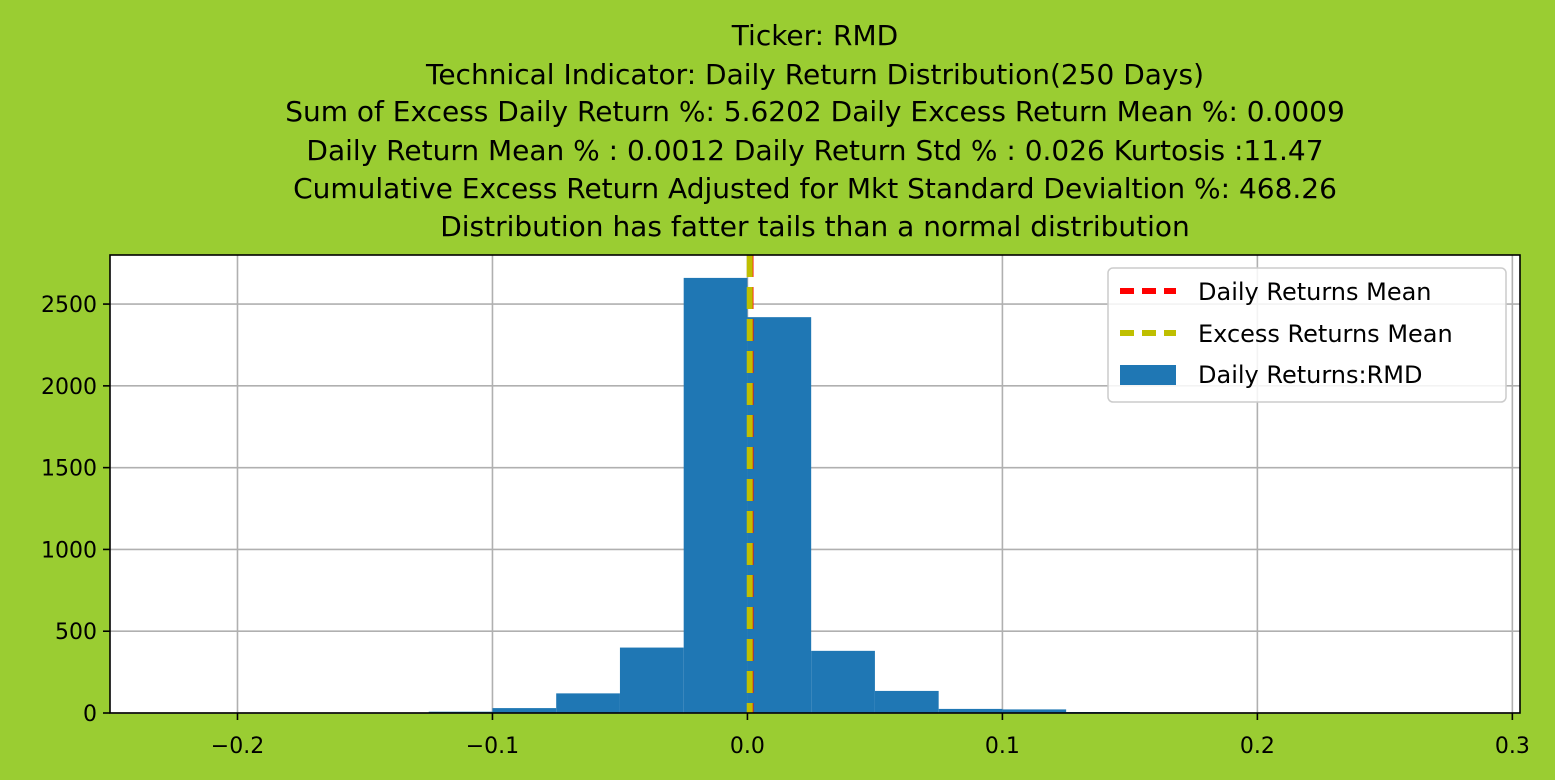  I want to click on y-tick-label-3: 1500, so click(69, 469).